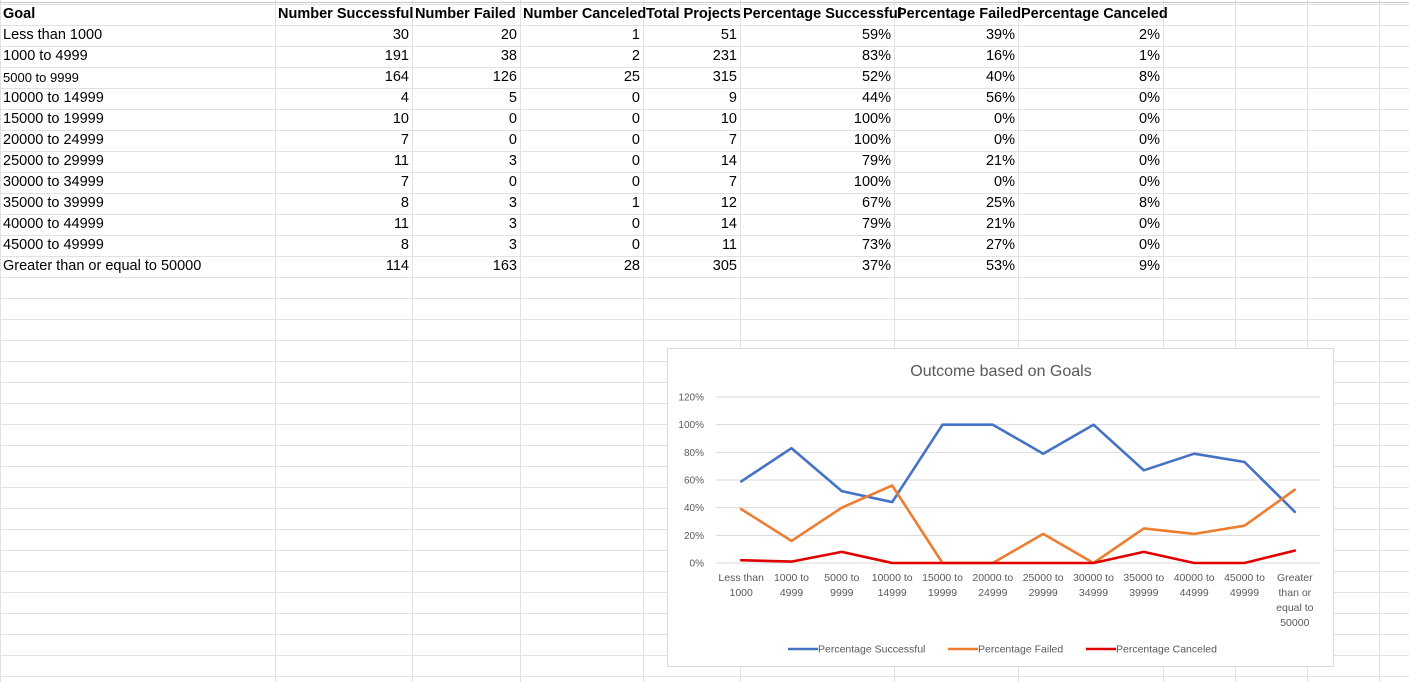  I want to click on row-label-cell: 1000 to 4999, so click(45, 56).